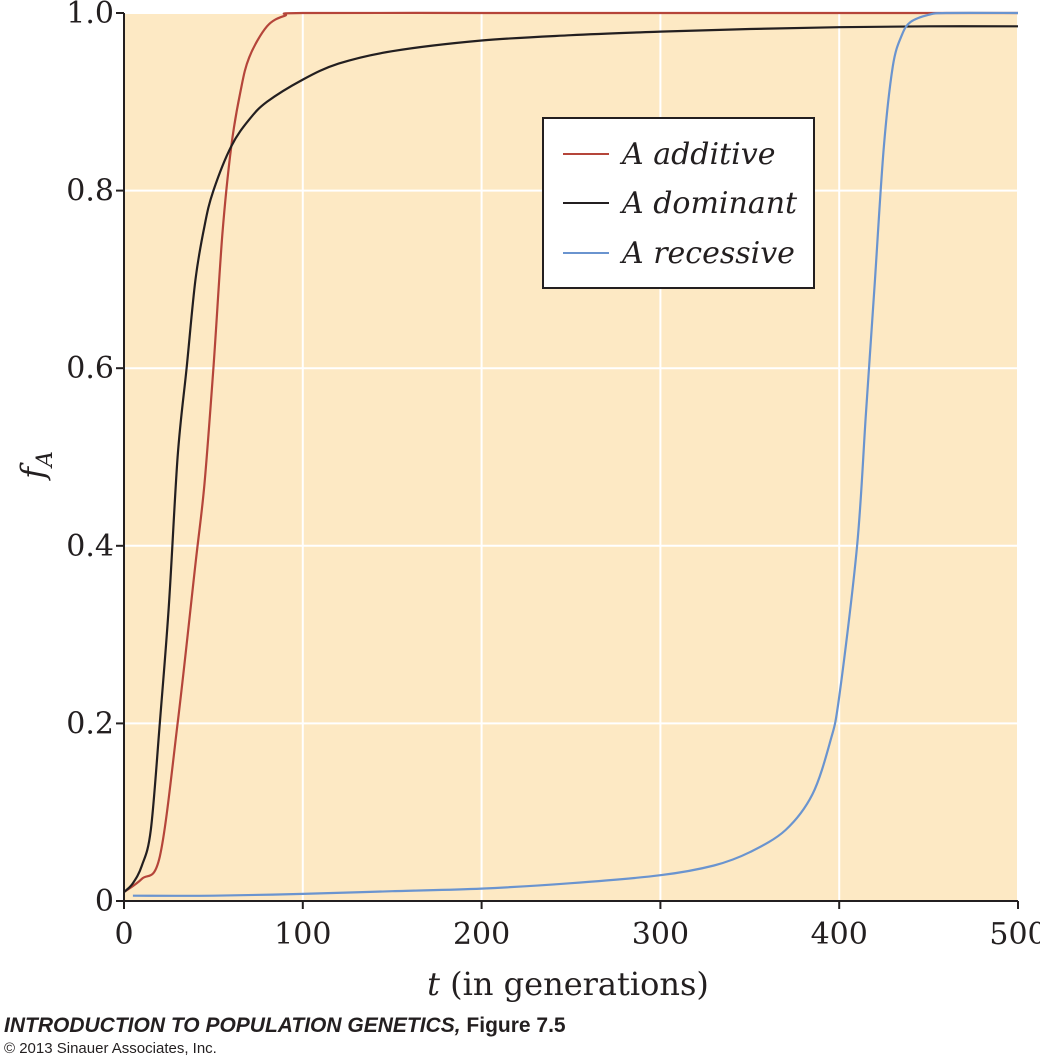  Describe the element at coordinates (660, 934) in the screenshot. I see `x-tick-label: 300` at that location.